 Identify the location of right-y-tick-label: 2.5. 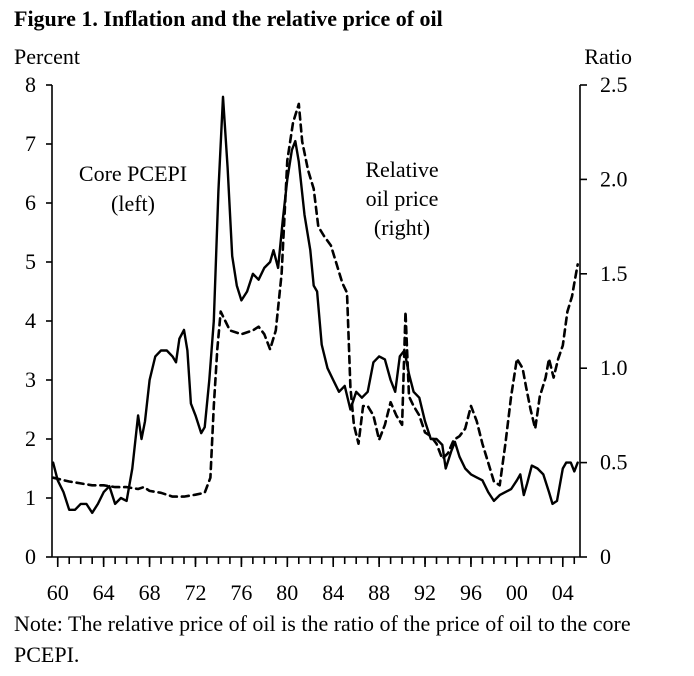
(614, 84).